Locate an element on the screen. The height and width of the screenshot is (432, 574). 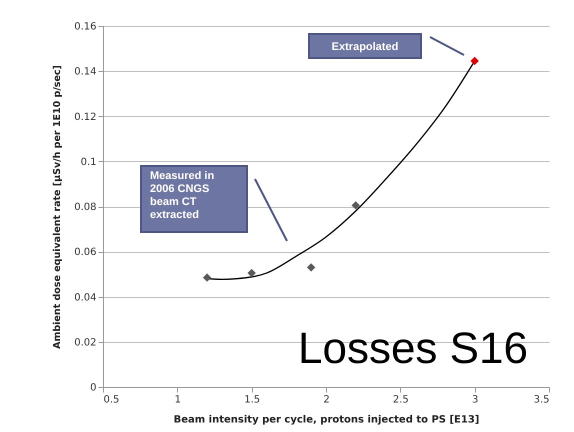
y-tick-label: 0.14 is located at coordinates (85, 72).